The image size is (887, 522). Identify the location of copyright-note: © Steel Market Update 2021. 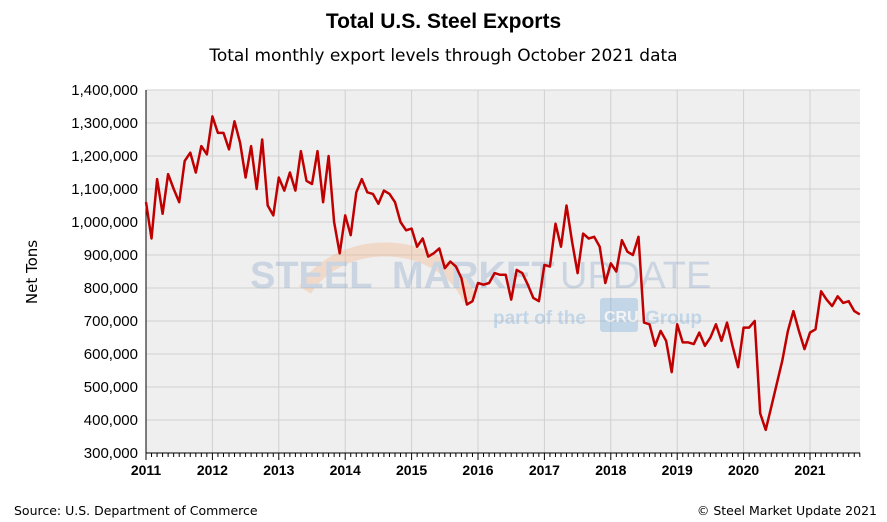
(786, 510).